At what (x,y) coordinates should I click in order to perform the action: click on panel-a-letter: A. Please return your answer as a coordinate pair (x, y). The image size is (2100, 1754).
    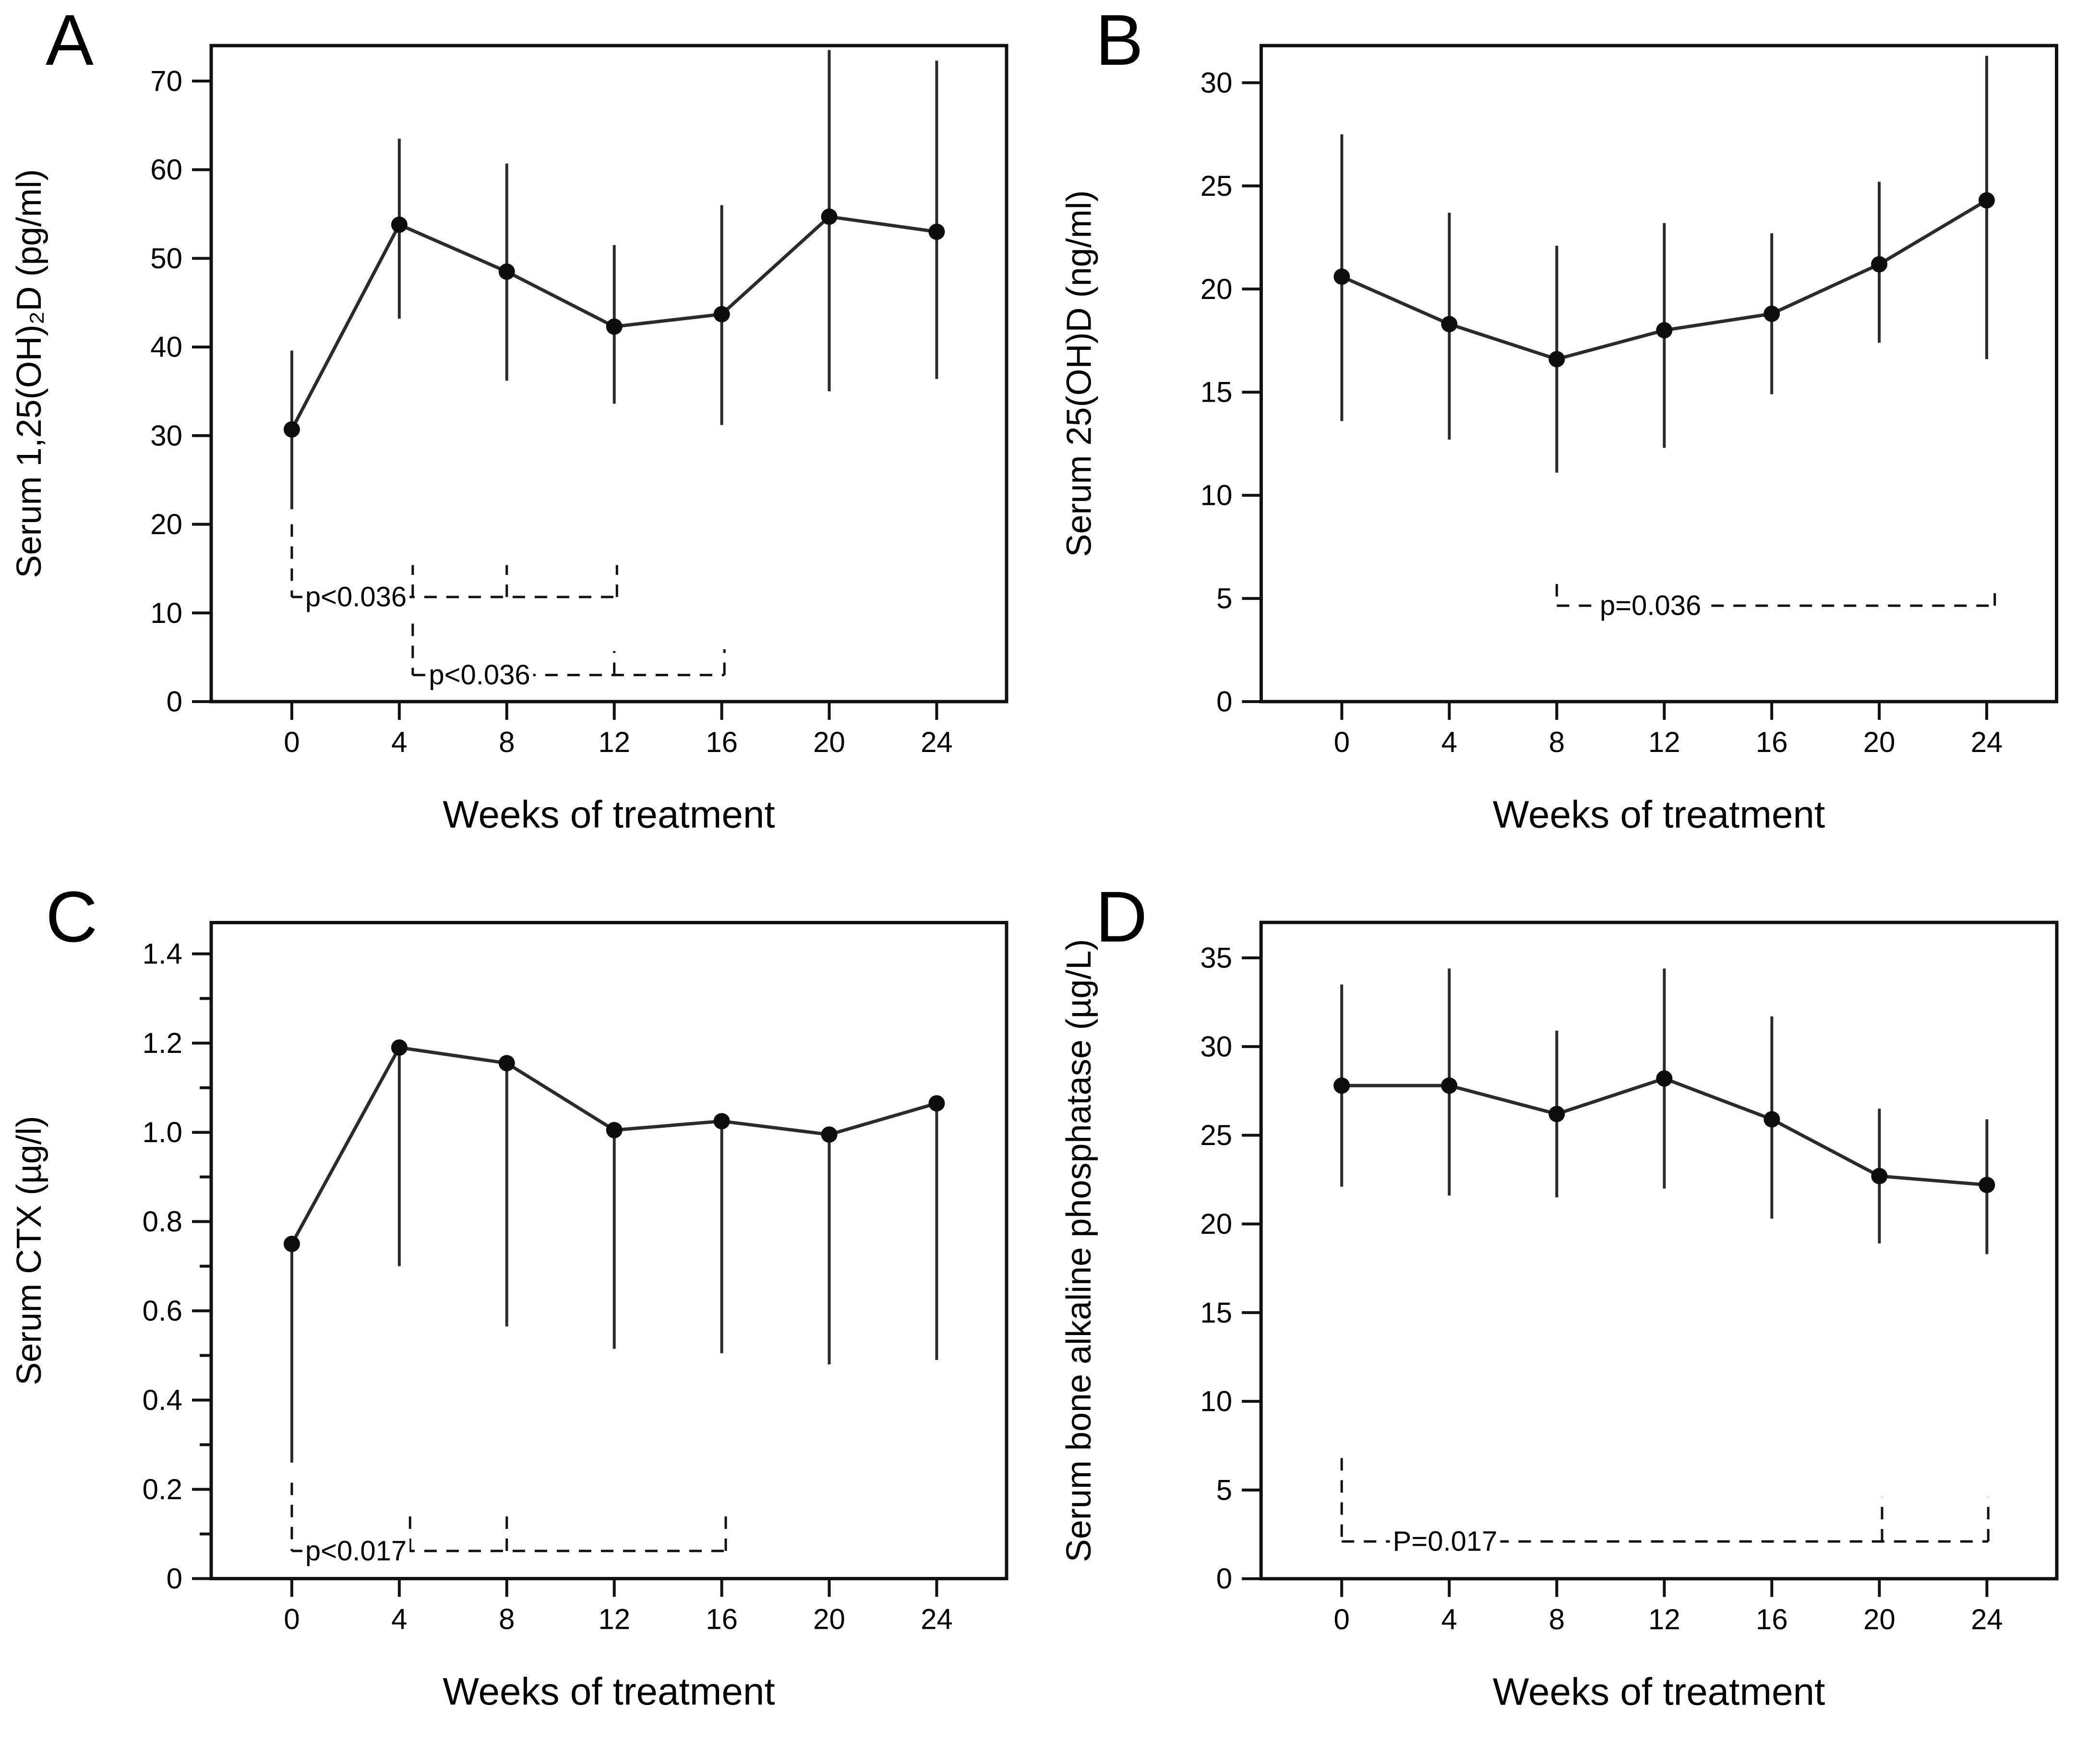
    Looking at the image, I should click on (70, 40).